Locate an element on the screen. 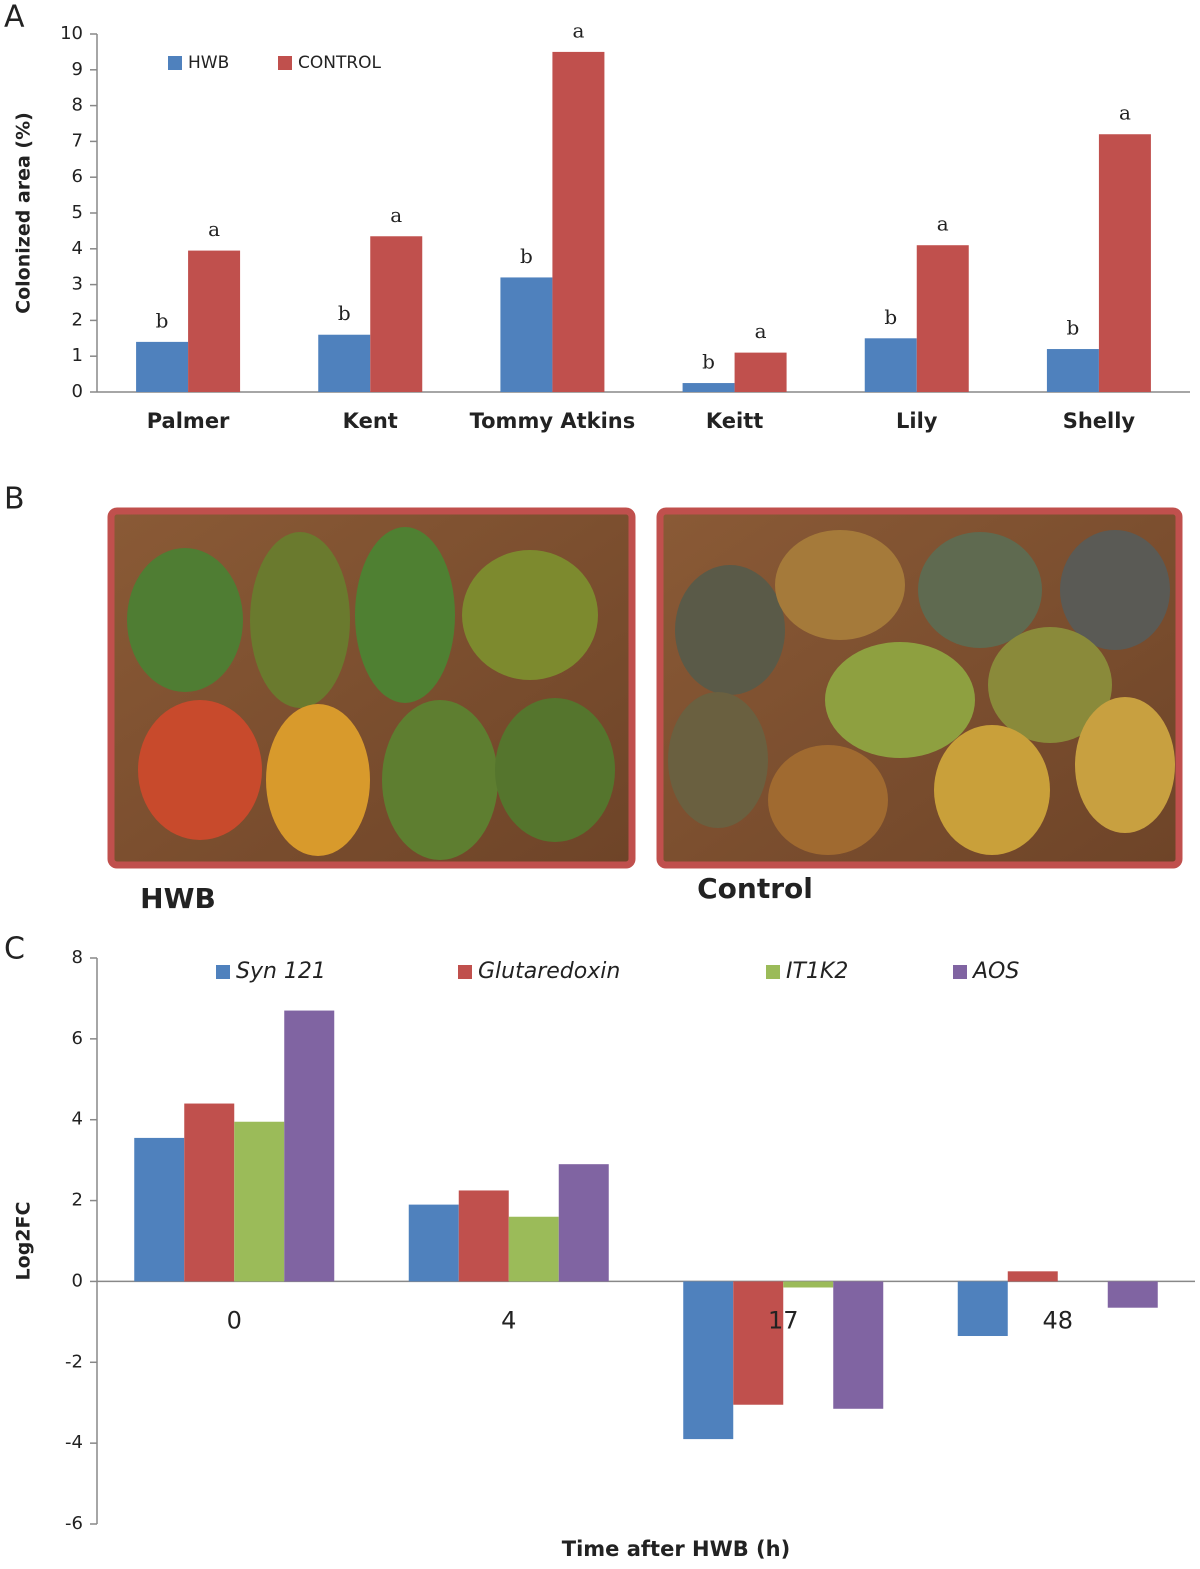 The width and height of the screenshot is (1200, 1569). x-tick-label: Tommy Atkins is located at coordinates (553, 421).